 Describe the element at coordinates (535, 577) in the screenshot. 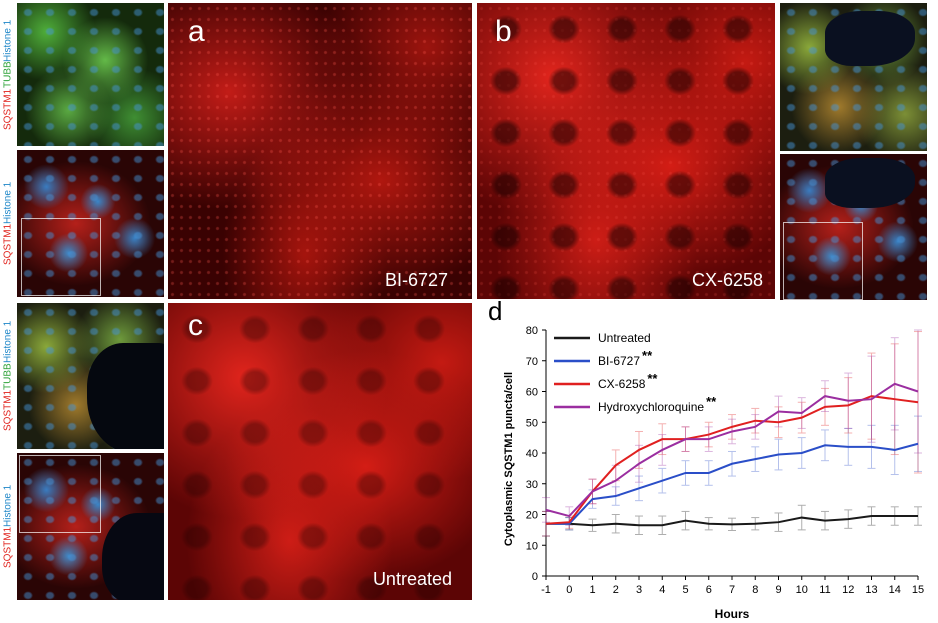

I see `y-tick-label: 0` at that location.